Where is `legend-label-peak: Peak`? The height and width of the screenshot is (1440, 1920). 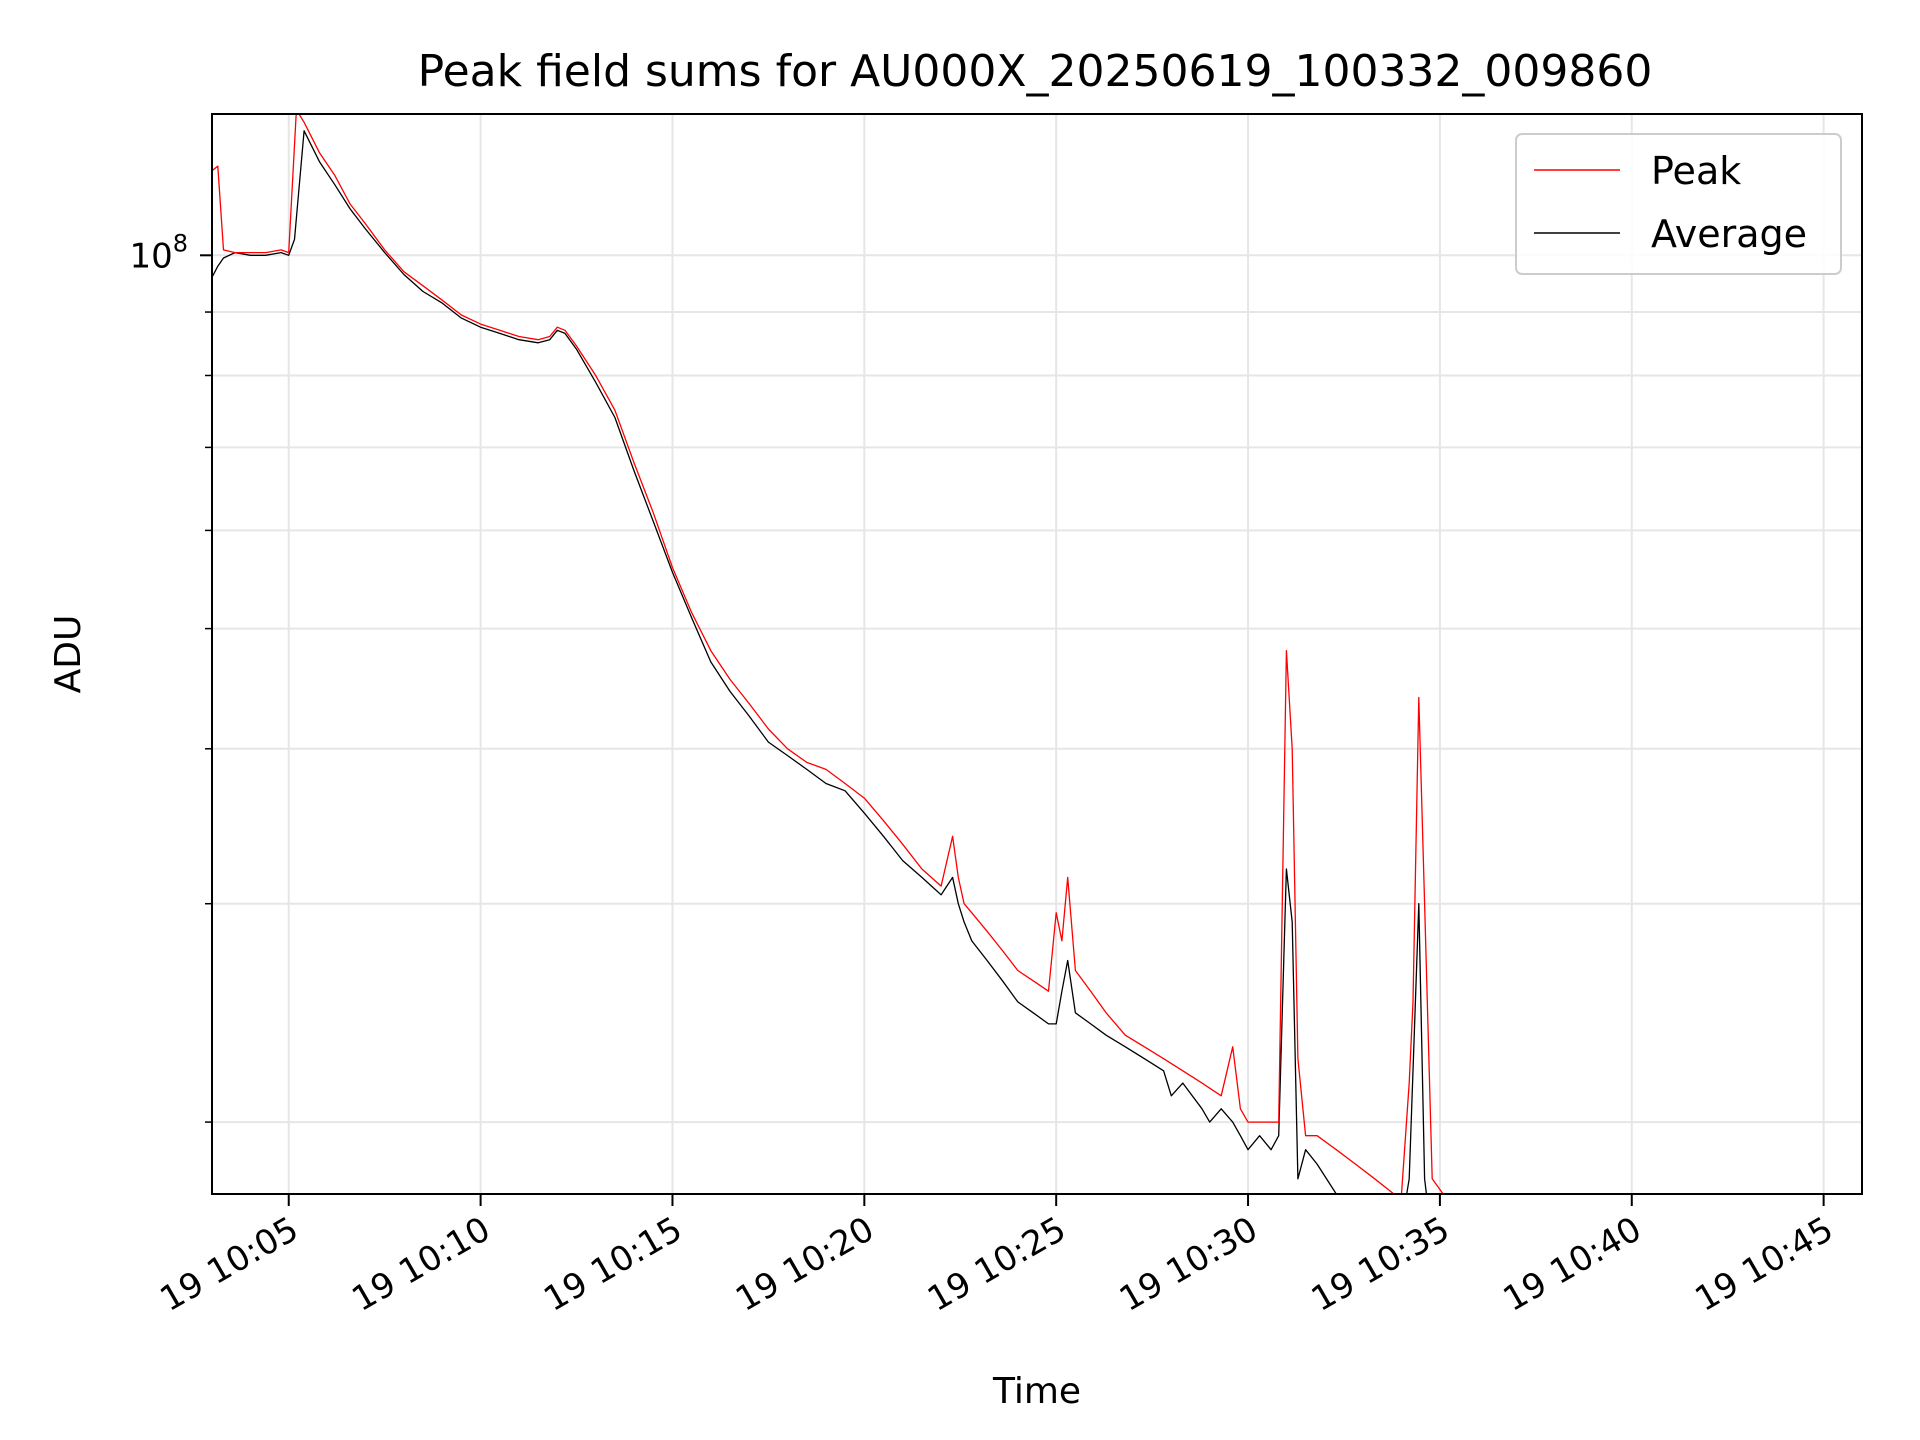 legend-label-peak: Peak is located at coordinates (1696, 171).